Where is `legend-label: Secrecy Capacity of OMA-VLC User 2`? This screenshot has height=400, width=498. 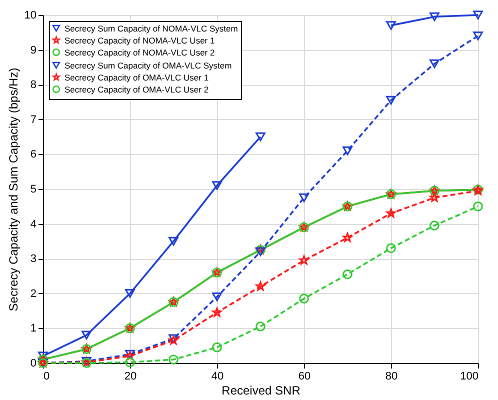 legend-label: Secrecy Capacity of OMA-VLC User 2 is located at coordinates (136, 89).